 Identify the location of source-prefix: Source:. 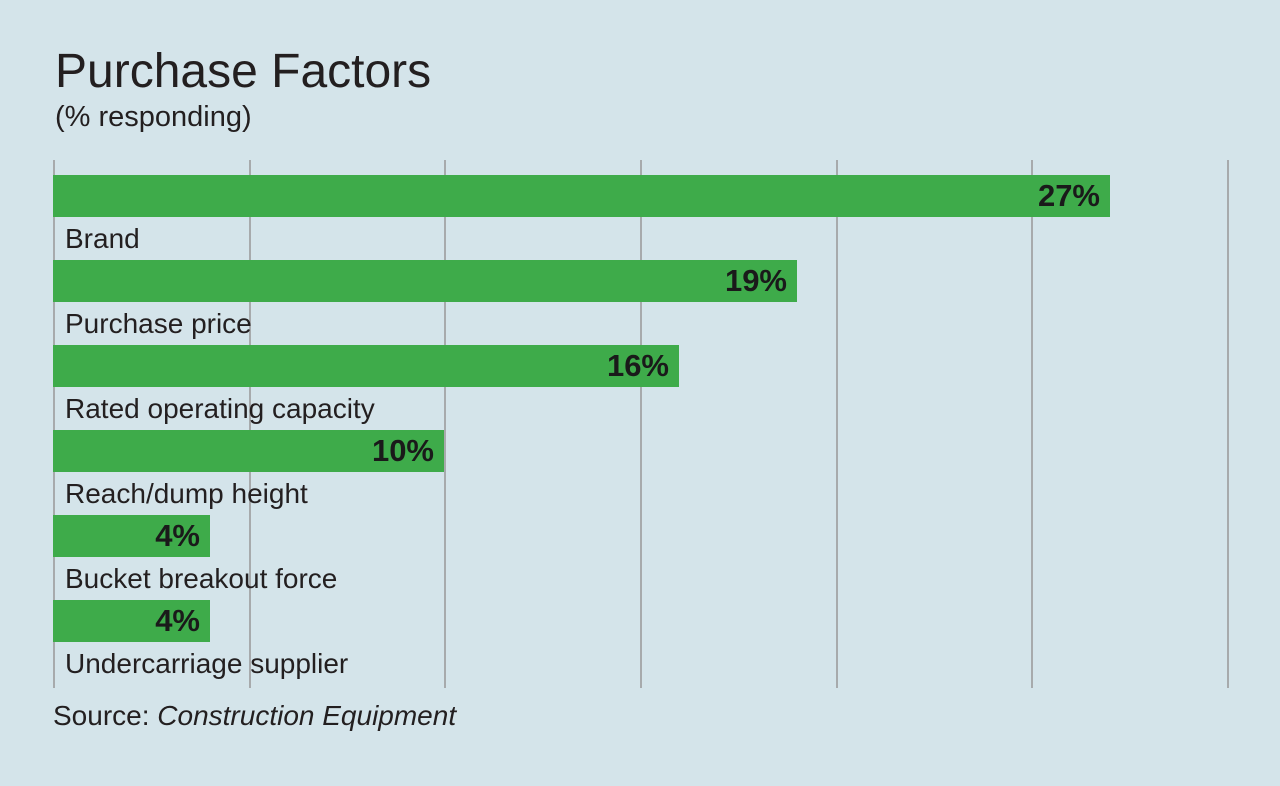
(105, 715).